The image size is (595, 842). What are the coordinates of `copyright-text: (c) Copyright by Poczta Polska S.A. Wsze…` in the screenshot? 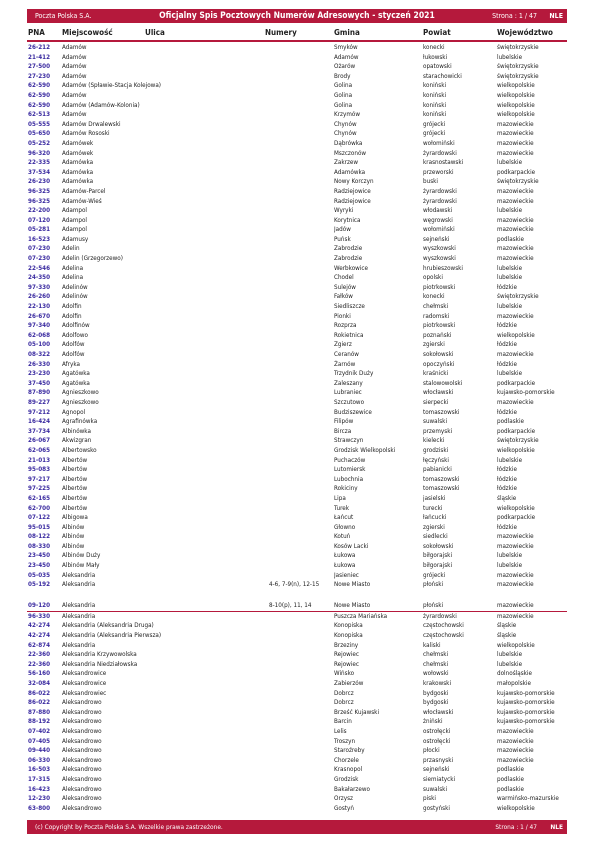 It's located at (129, 827).